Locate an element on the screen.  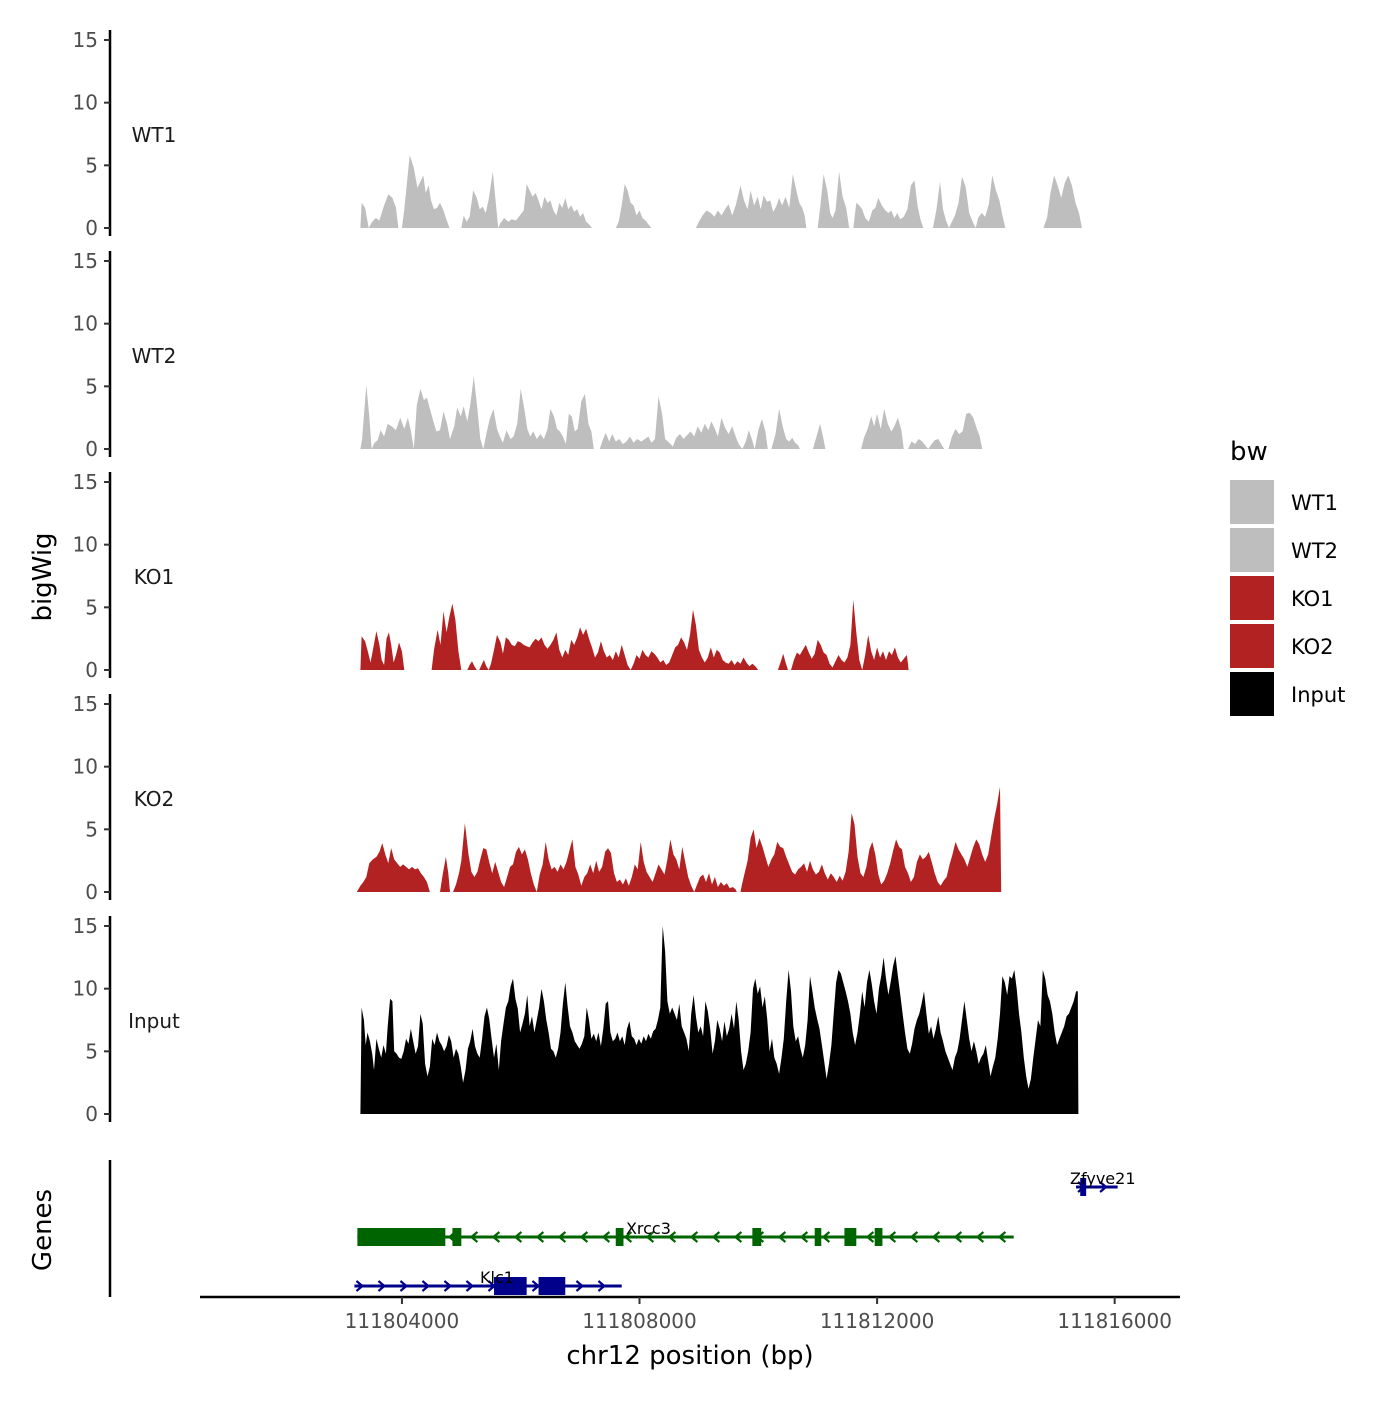
gene-label: Zfyve21 is located at coordinates (1102, 1178).